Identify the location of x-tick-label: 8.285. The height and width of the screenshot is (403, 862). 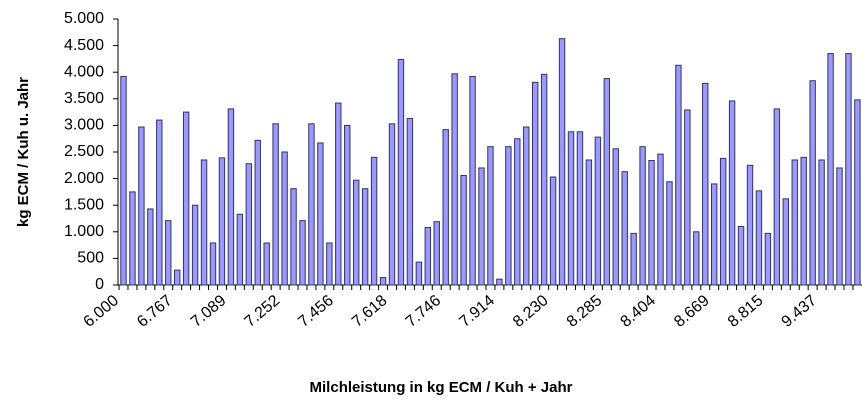
(585, 311).